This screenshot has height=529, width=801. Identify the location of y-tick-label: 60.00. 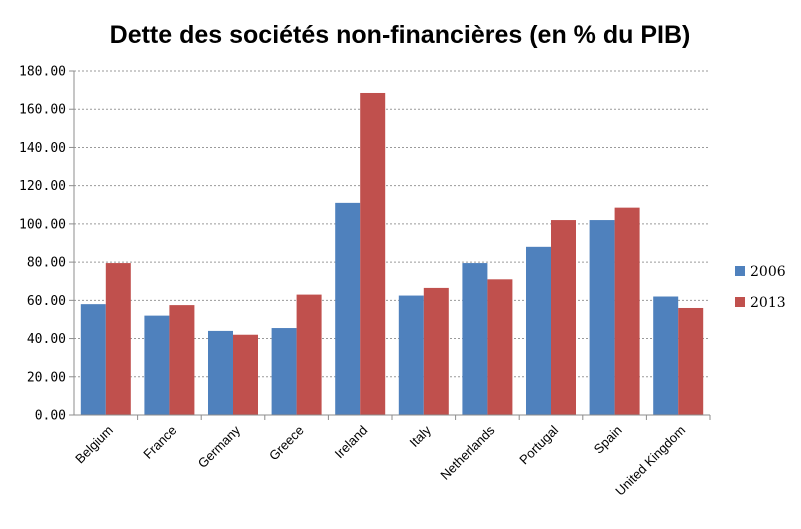
(46, 301).